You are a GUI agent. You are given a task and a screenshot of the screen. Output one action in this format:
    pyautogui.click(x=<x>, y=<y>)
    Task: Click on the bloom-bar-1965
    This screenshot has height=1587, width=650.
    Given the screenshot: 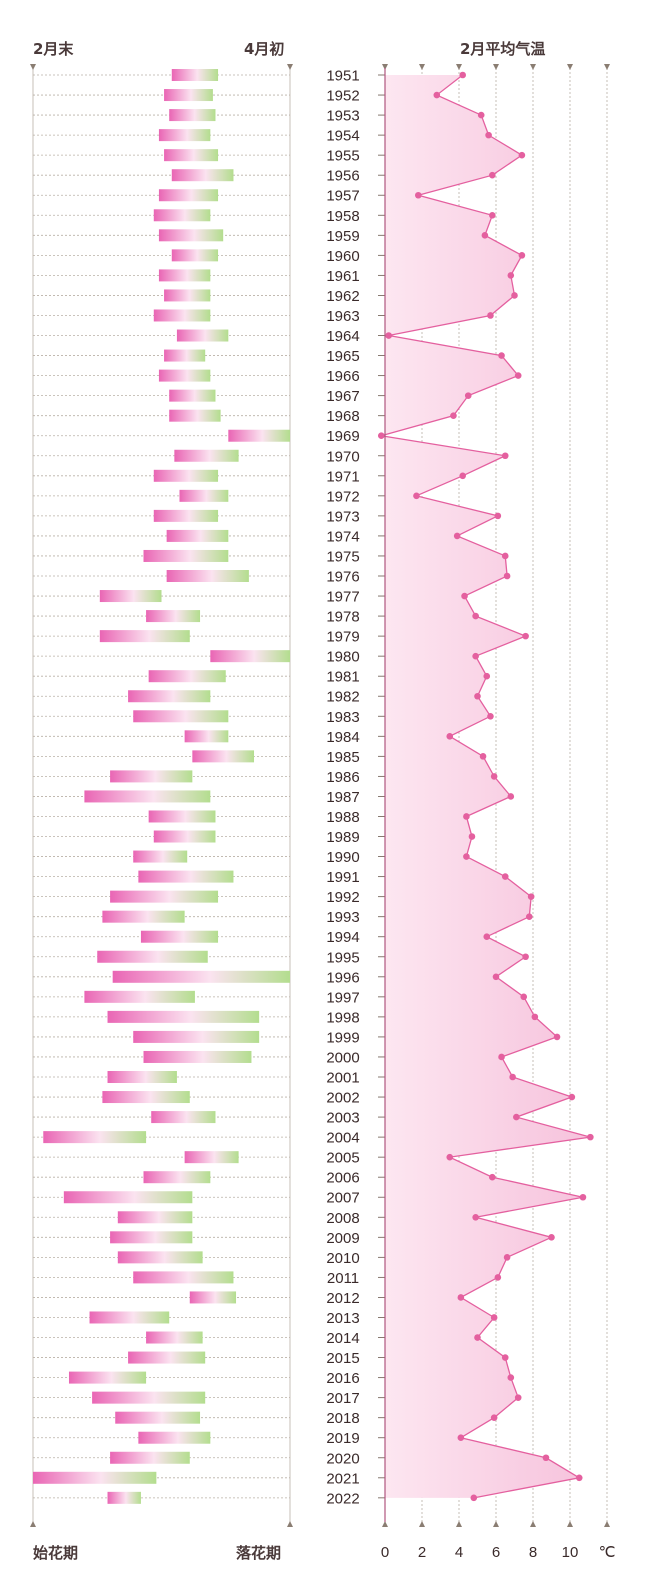 What is the action you would take?
    pyautogui.click(x=185, y=355)
    